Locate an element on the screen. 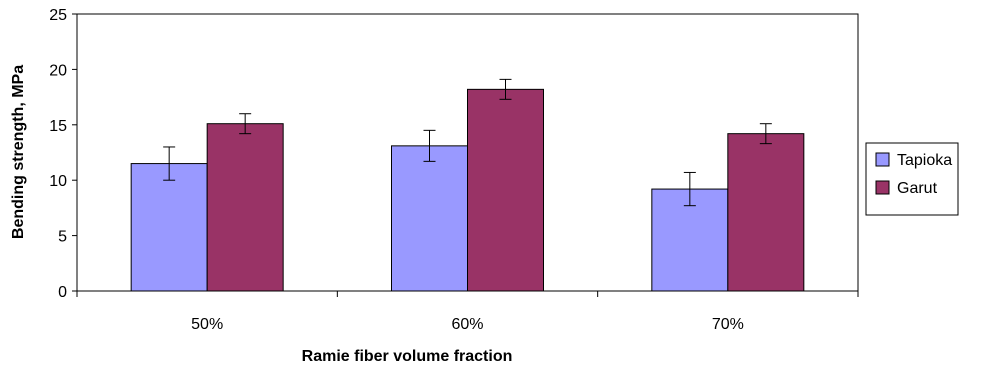 This screenshot has width=981, height=373. y-axis-title: Bending strength, MPa is located at coordinates (18, 152).